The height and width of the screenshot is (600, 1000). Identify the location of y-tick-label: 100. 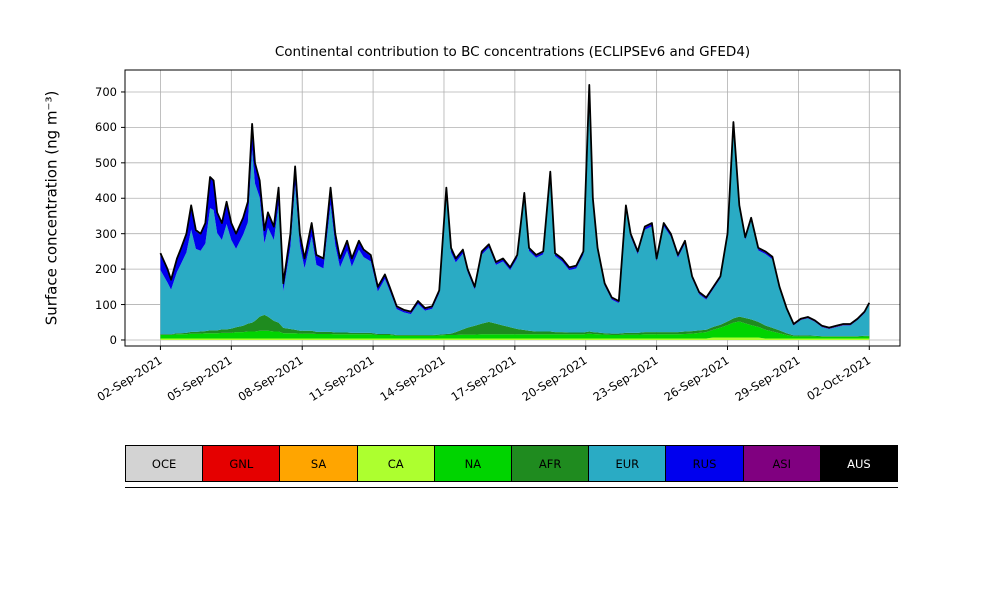
(106, 304).